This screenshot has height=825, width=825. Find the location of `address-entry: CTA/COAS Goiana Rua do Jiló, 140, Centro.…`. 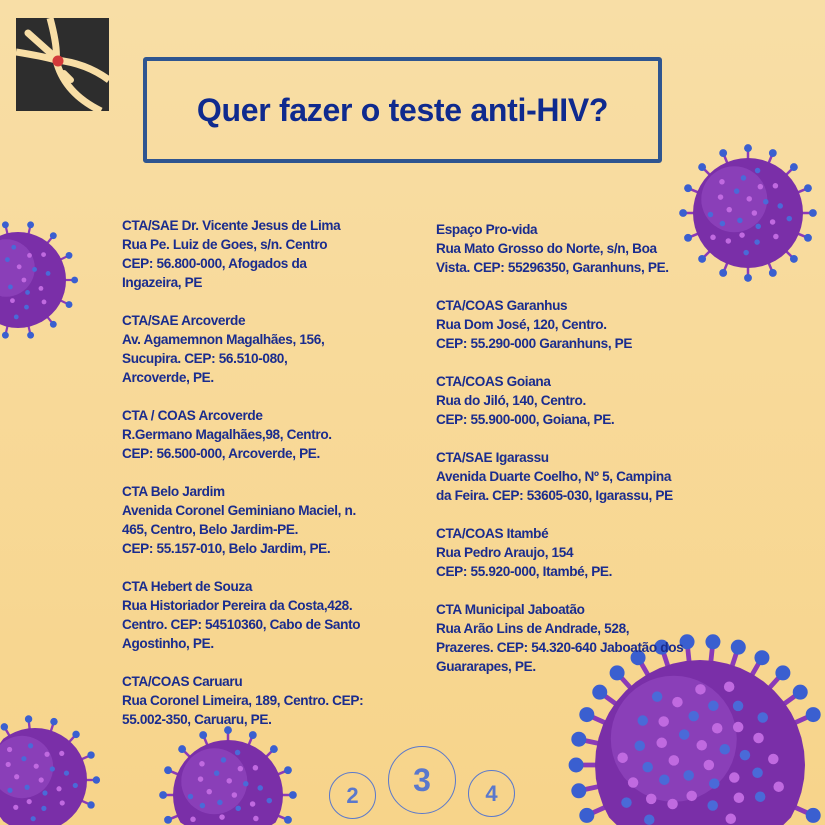

address-entry: CTA/COAS Goiana Rua do Jiló, 140, Centro.… is located at coordinates (586, 400).